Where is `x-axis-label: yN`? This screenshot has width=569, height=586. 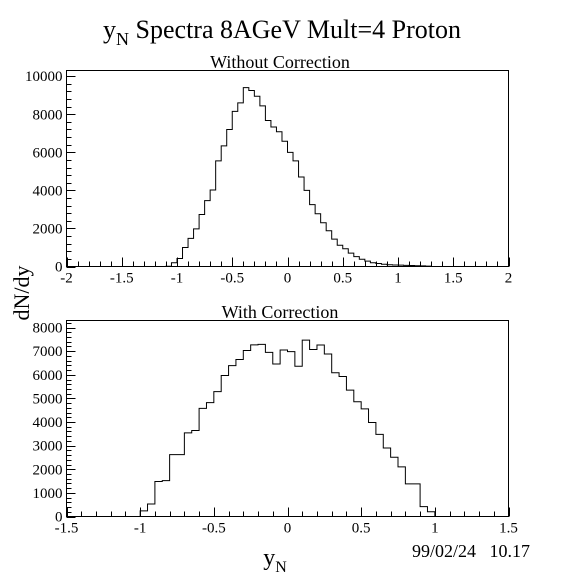
x-axis-label: yN is located at coordinates (275, 560).